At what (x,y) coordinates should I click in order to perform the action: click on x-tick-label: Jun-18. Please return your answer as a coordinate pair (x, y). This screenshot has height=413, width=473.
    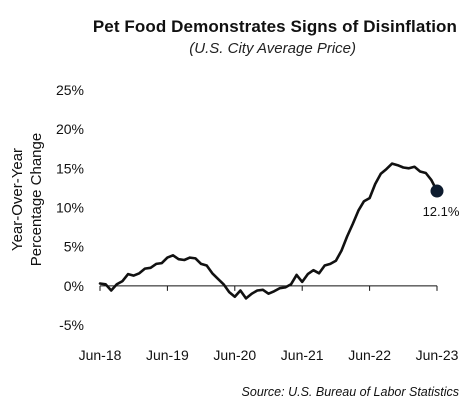
    Looking at the image, I should click on (100, 355).